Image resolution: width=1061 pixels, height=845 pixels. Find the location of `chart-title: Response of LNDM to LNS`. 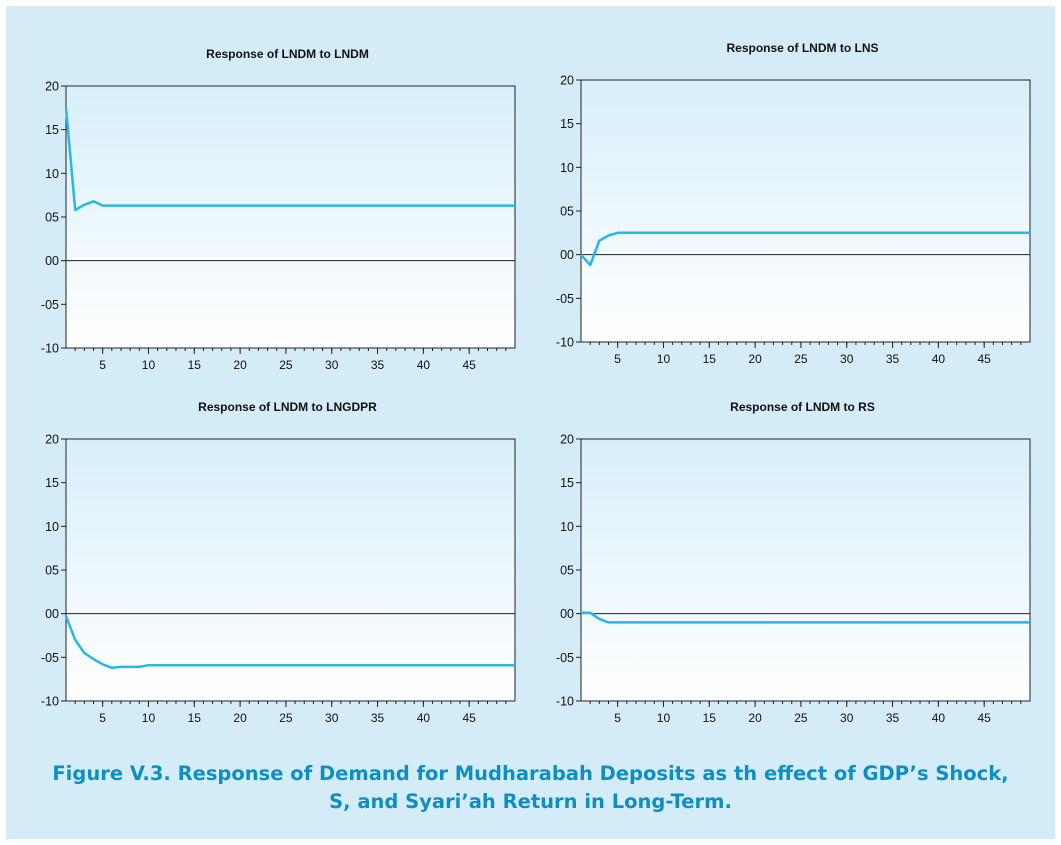

chart-title: Response of LNDM to LNS is located at coordinates (803, 48).